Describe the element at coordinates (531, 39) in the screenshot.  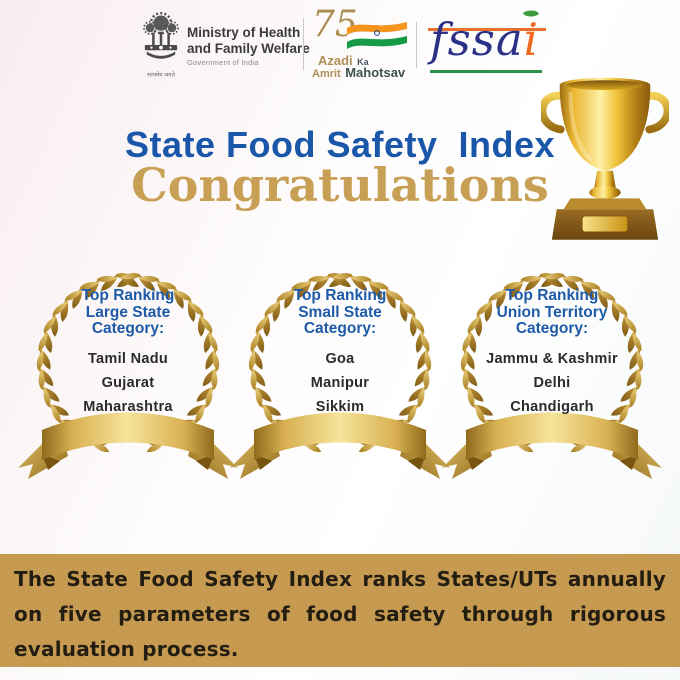
I see `fssai-i-letter: i` at that location.